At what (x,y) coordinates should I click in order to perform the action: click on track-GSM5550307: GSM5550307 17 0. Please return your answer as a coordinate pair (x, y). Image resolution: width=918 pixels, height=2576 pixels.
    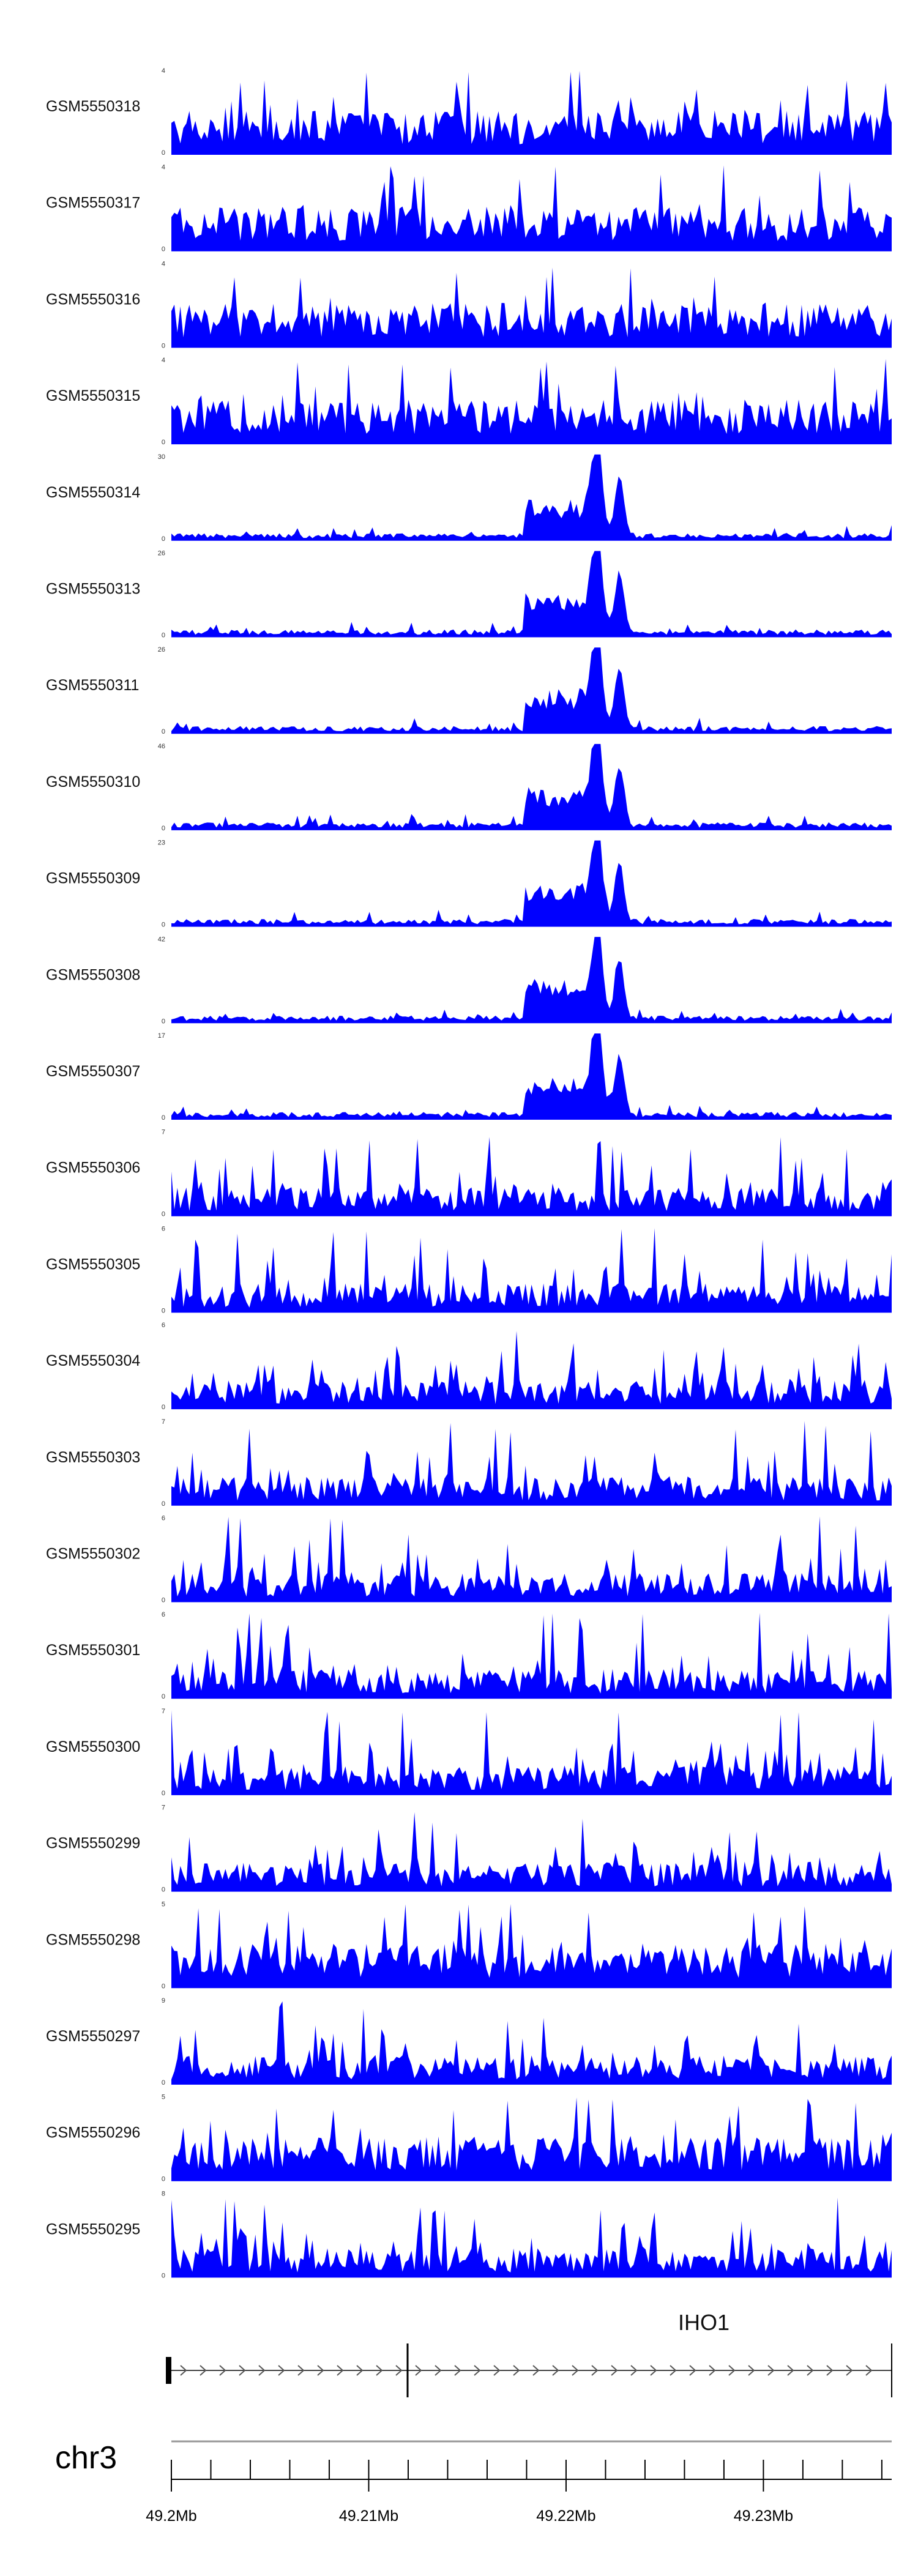
    Looking at the image, I should click on (469, 1077).